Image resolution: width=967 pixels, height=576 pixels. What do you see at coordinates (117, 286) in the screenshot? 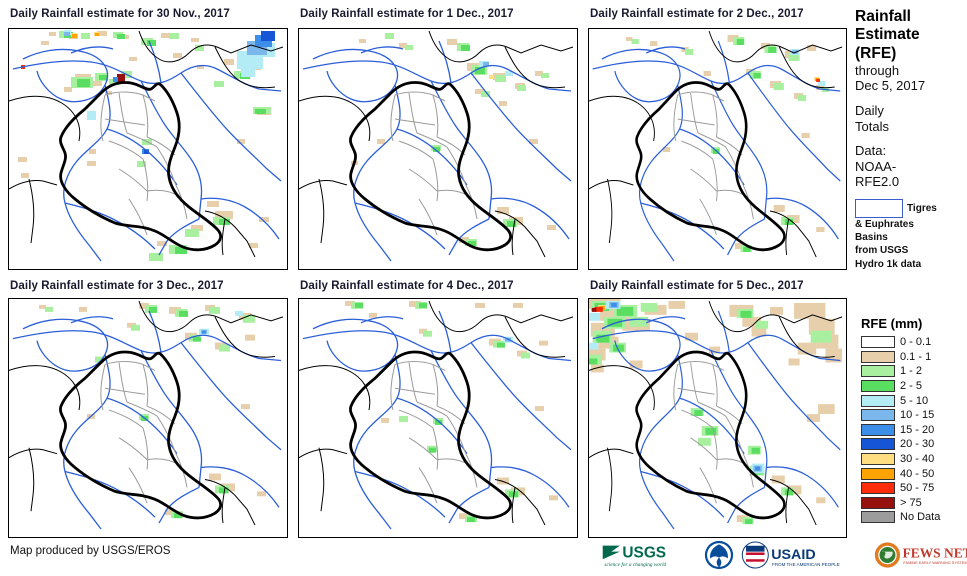
I see `panel-title-4: Daily Rainfall estimate for 3 Dec., 2017` at bounding box center [117, 286].